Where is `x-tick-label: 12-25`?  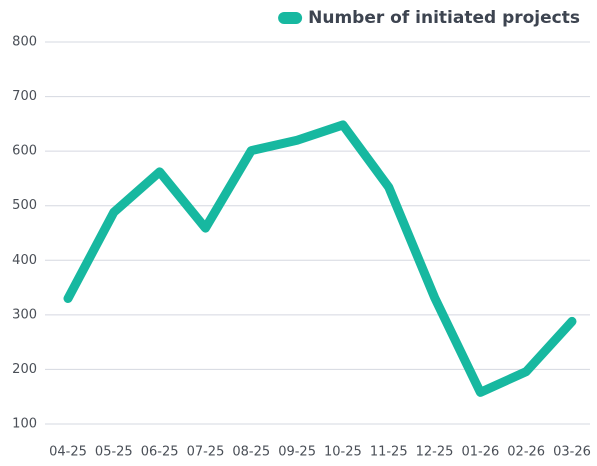
x-tick-label: 12-25 is located at coordinates (435, 452).